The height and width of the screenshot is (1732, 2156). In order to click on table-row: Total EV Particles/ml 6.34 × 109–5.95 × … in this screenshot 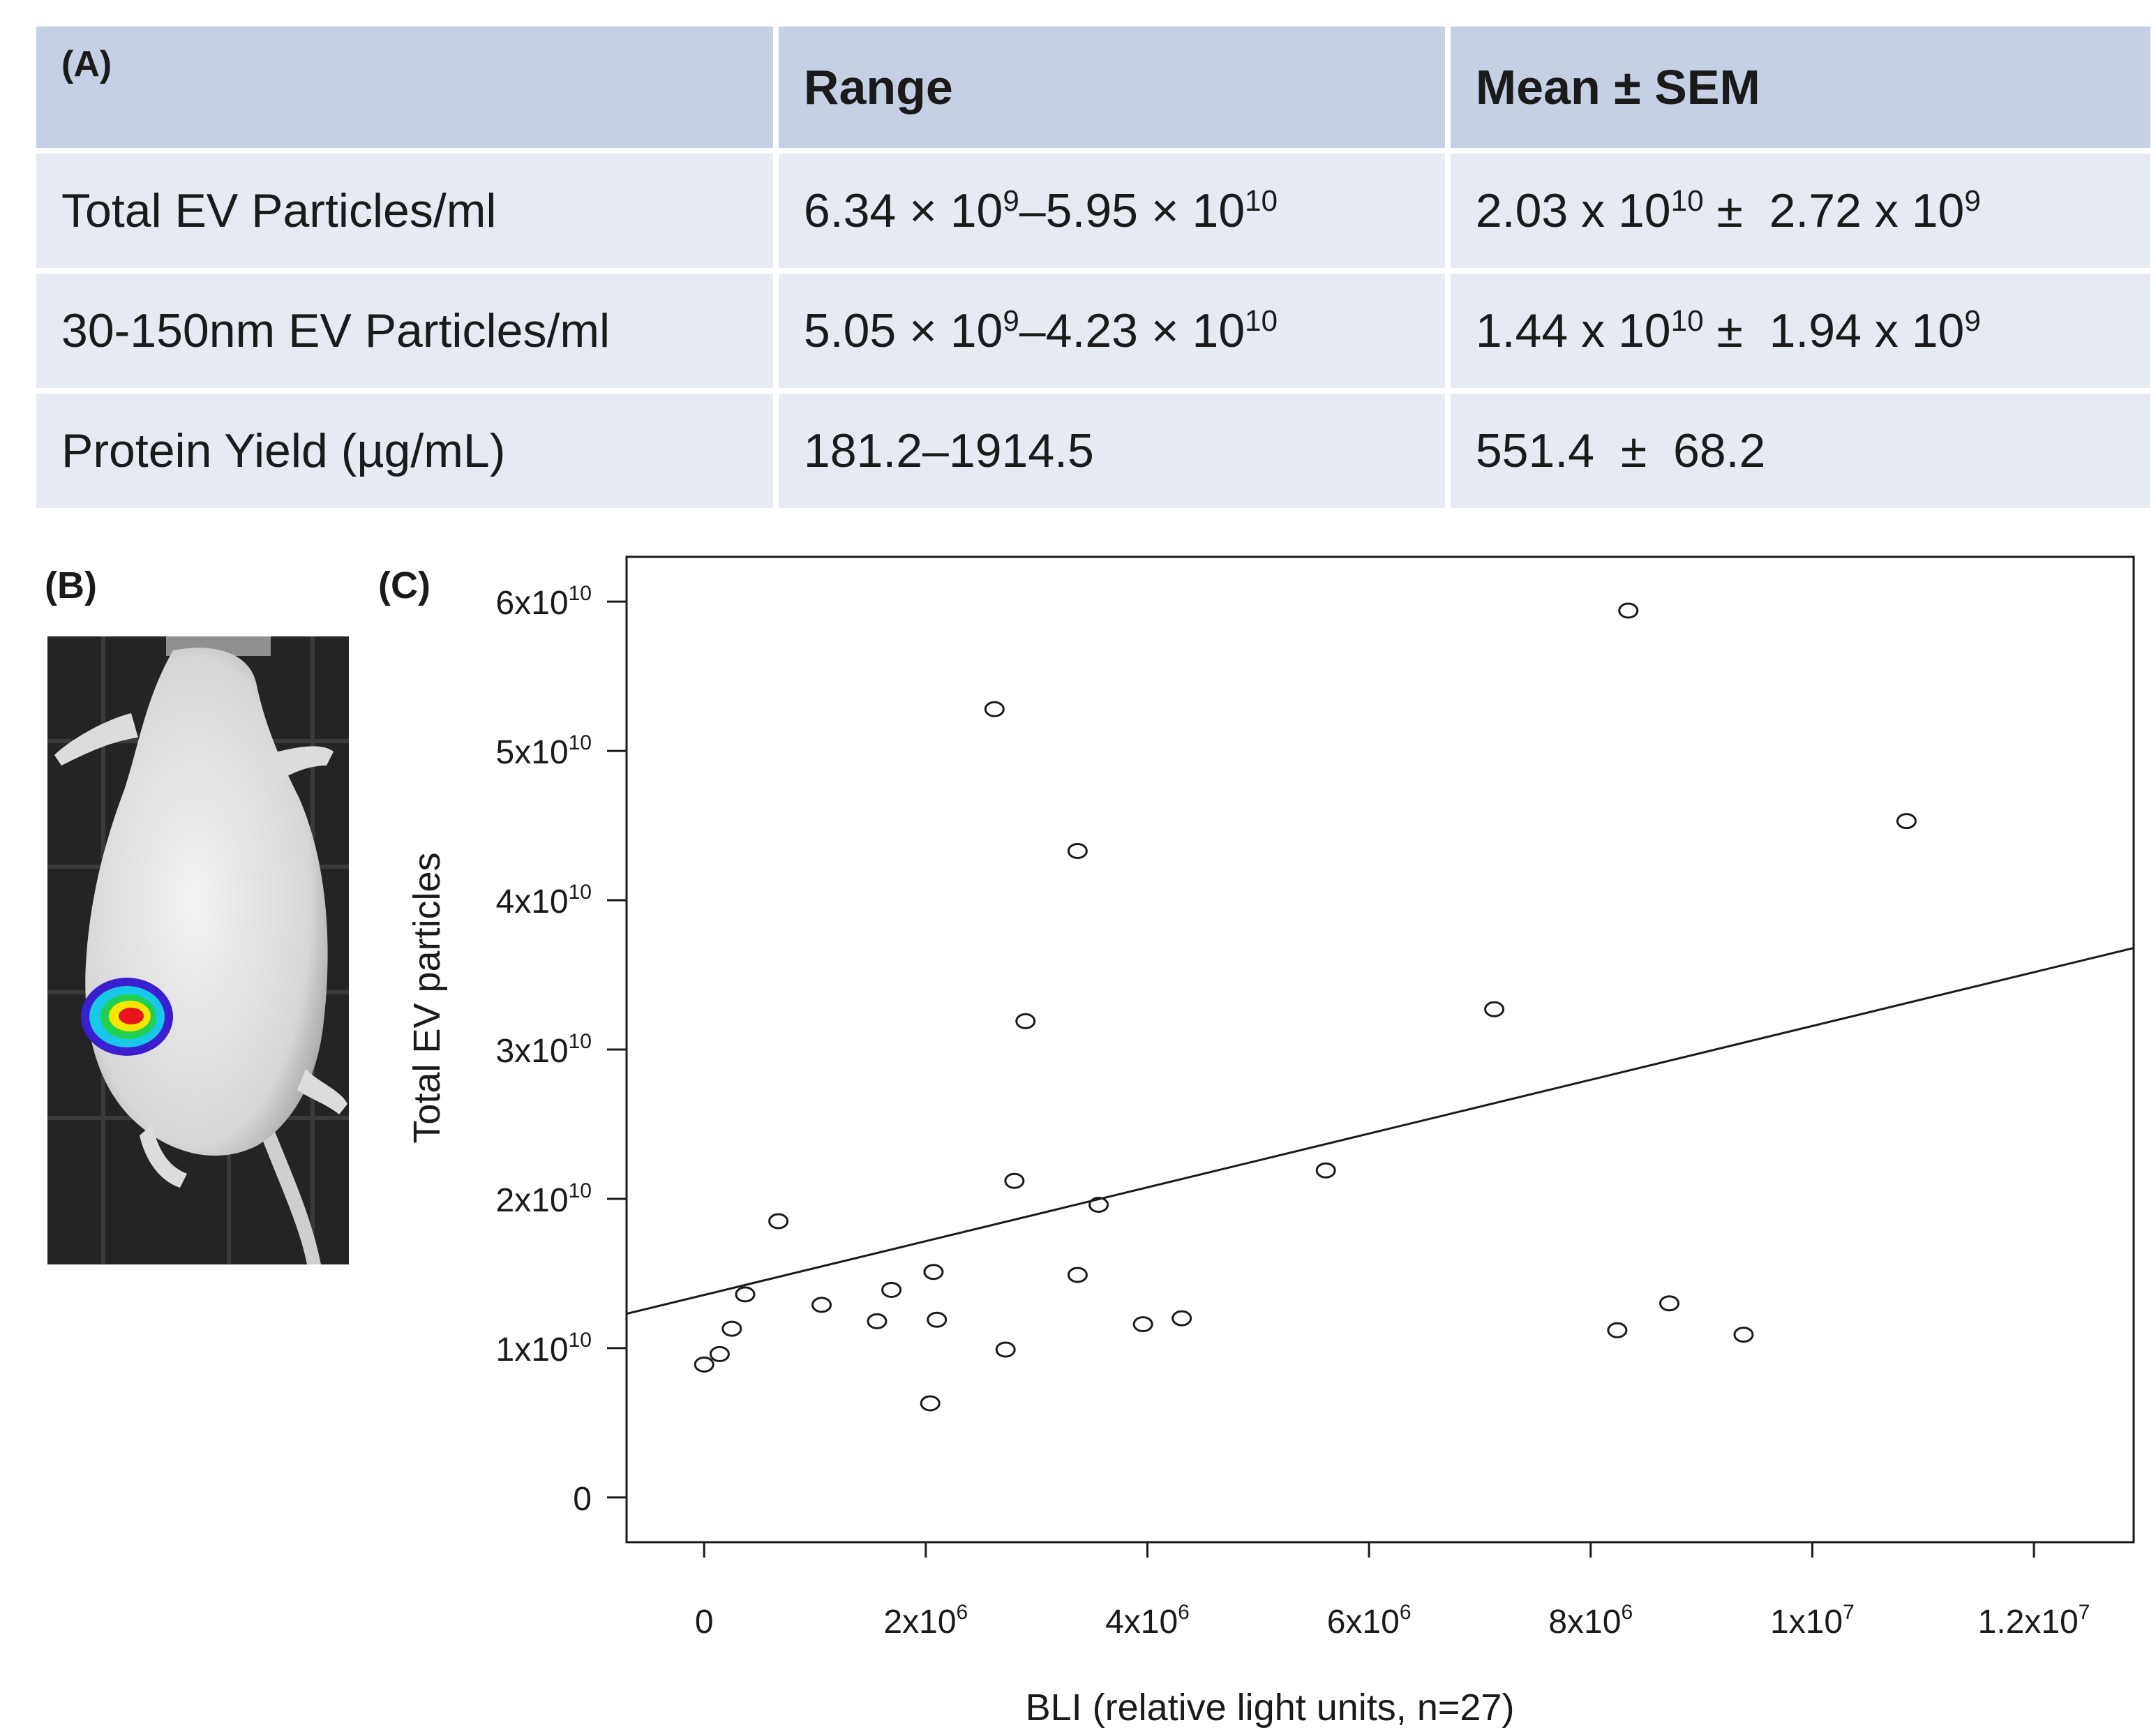, I will do `click(1093, 211)`.